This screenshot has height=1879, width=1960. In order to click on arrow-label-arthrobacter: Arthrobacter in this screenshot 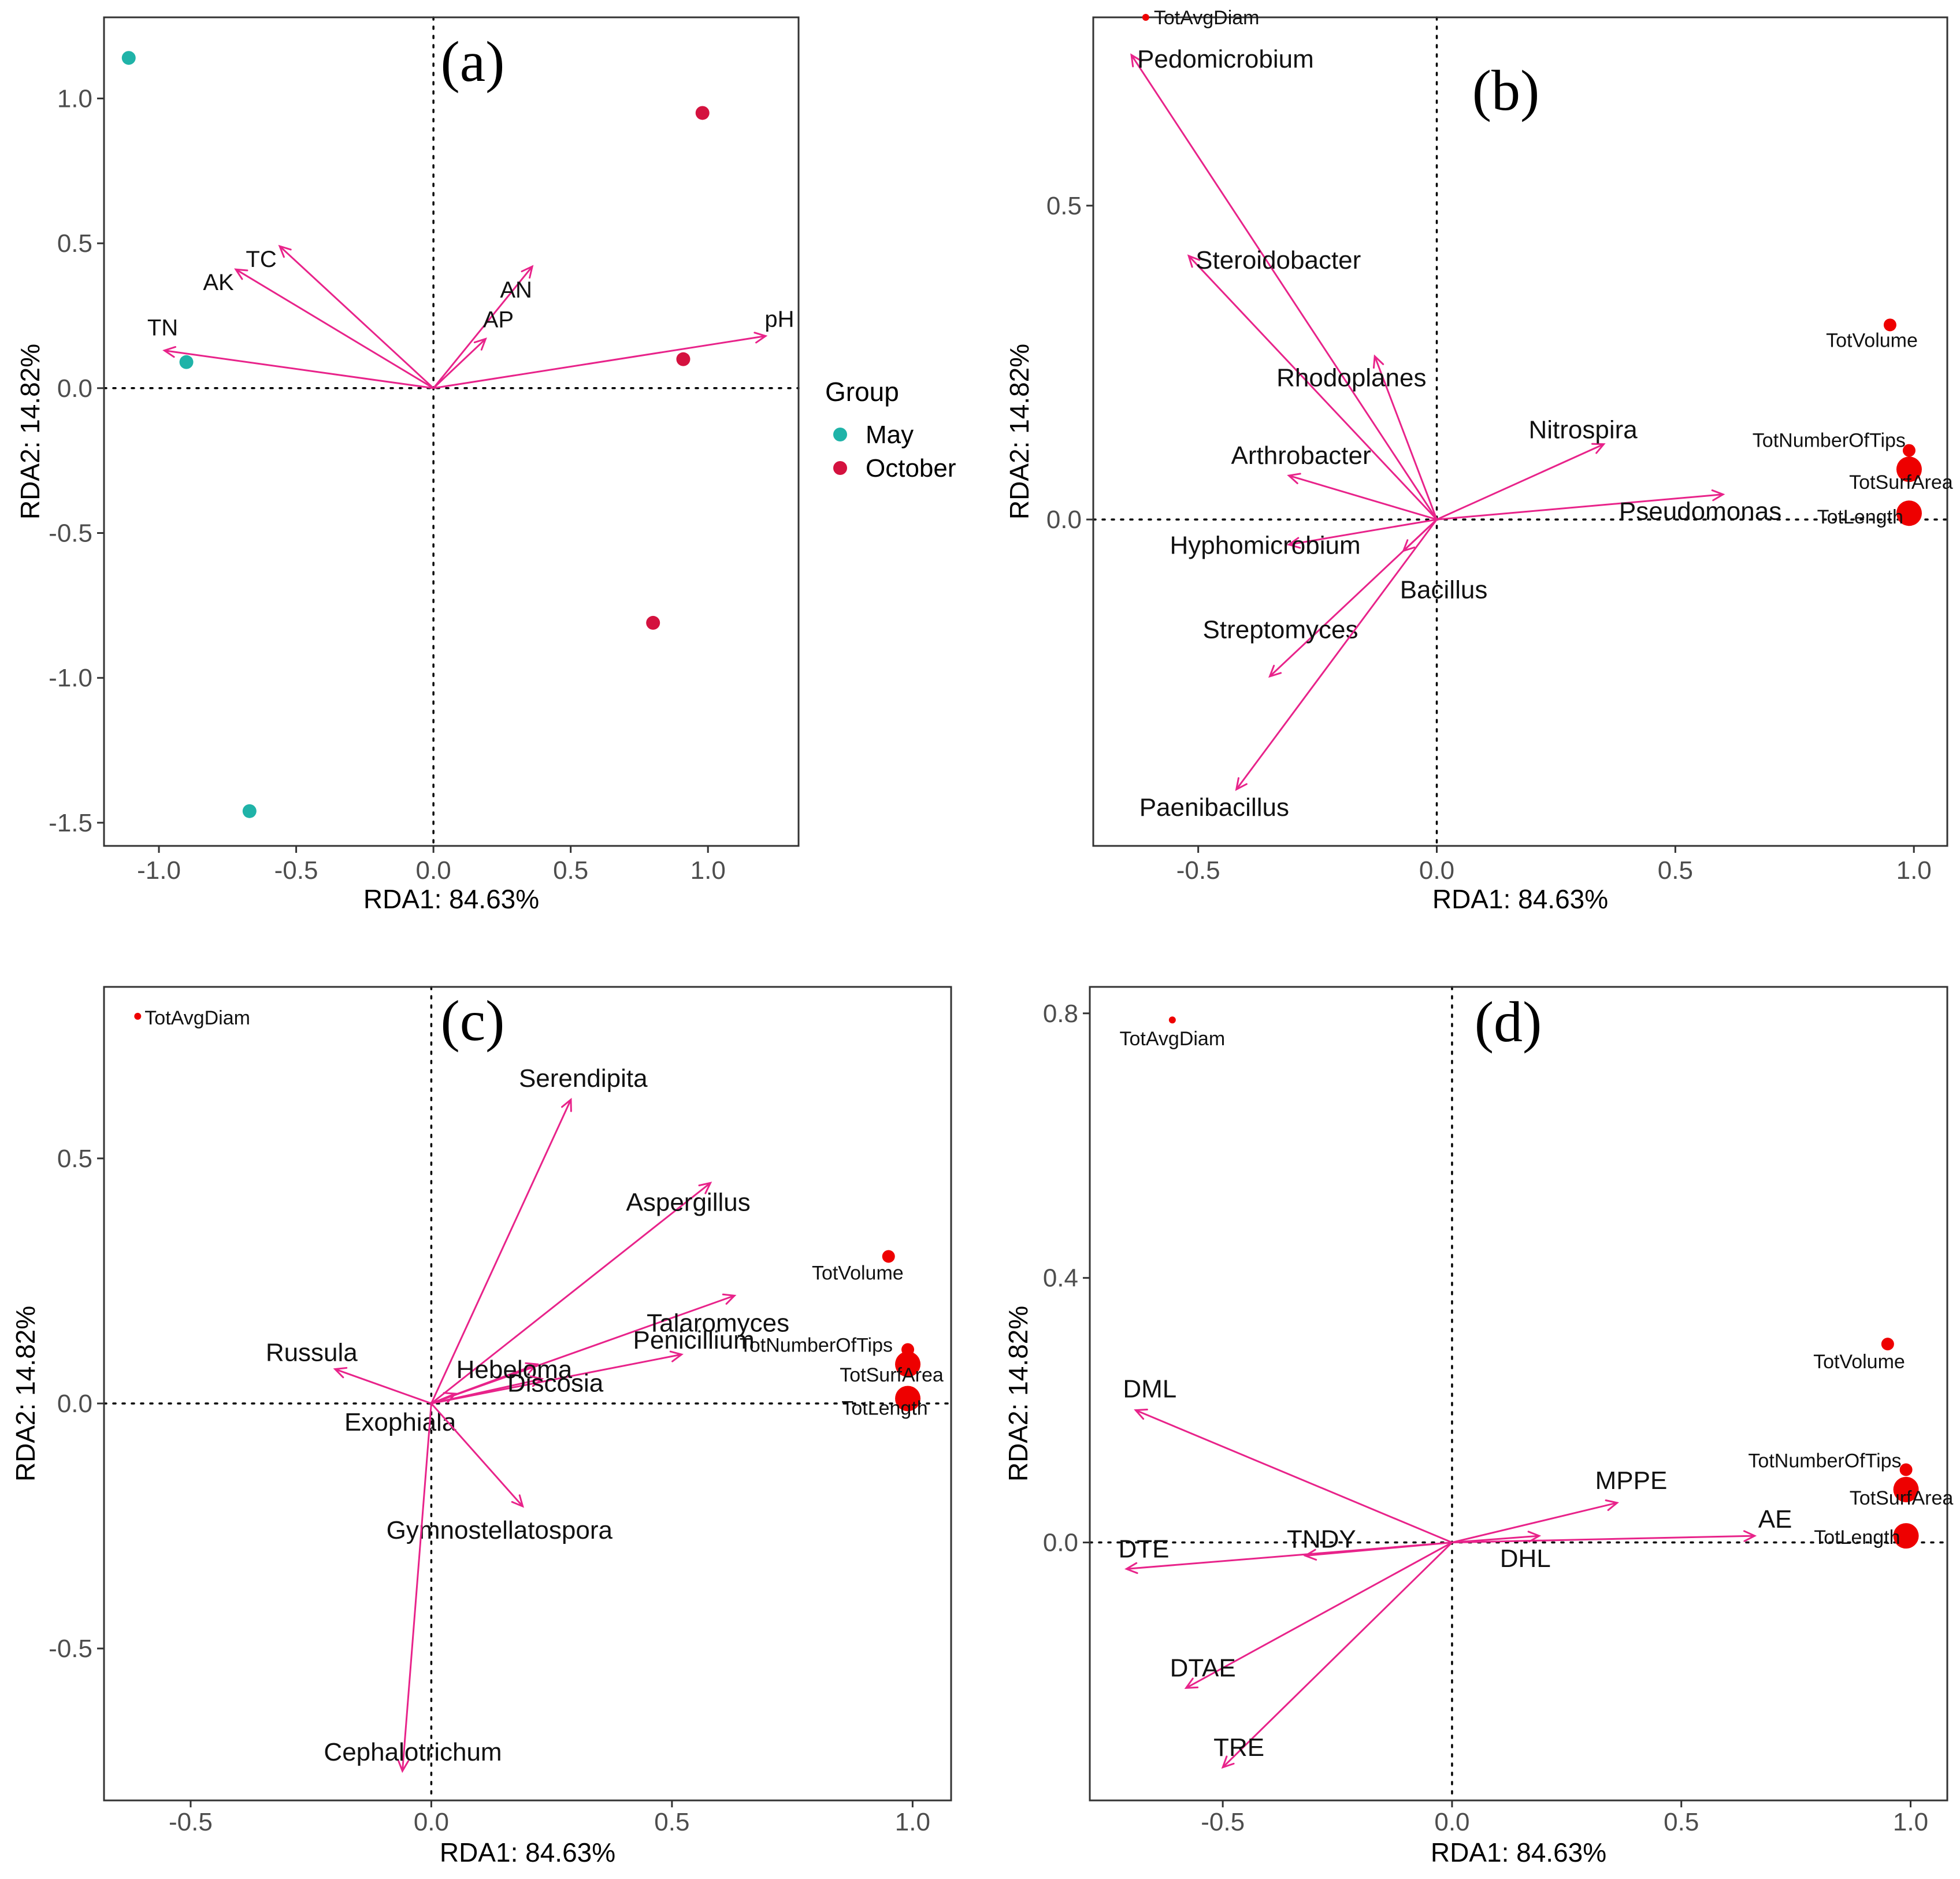, I will do `click(1301, 455)`.